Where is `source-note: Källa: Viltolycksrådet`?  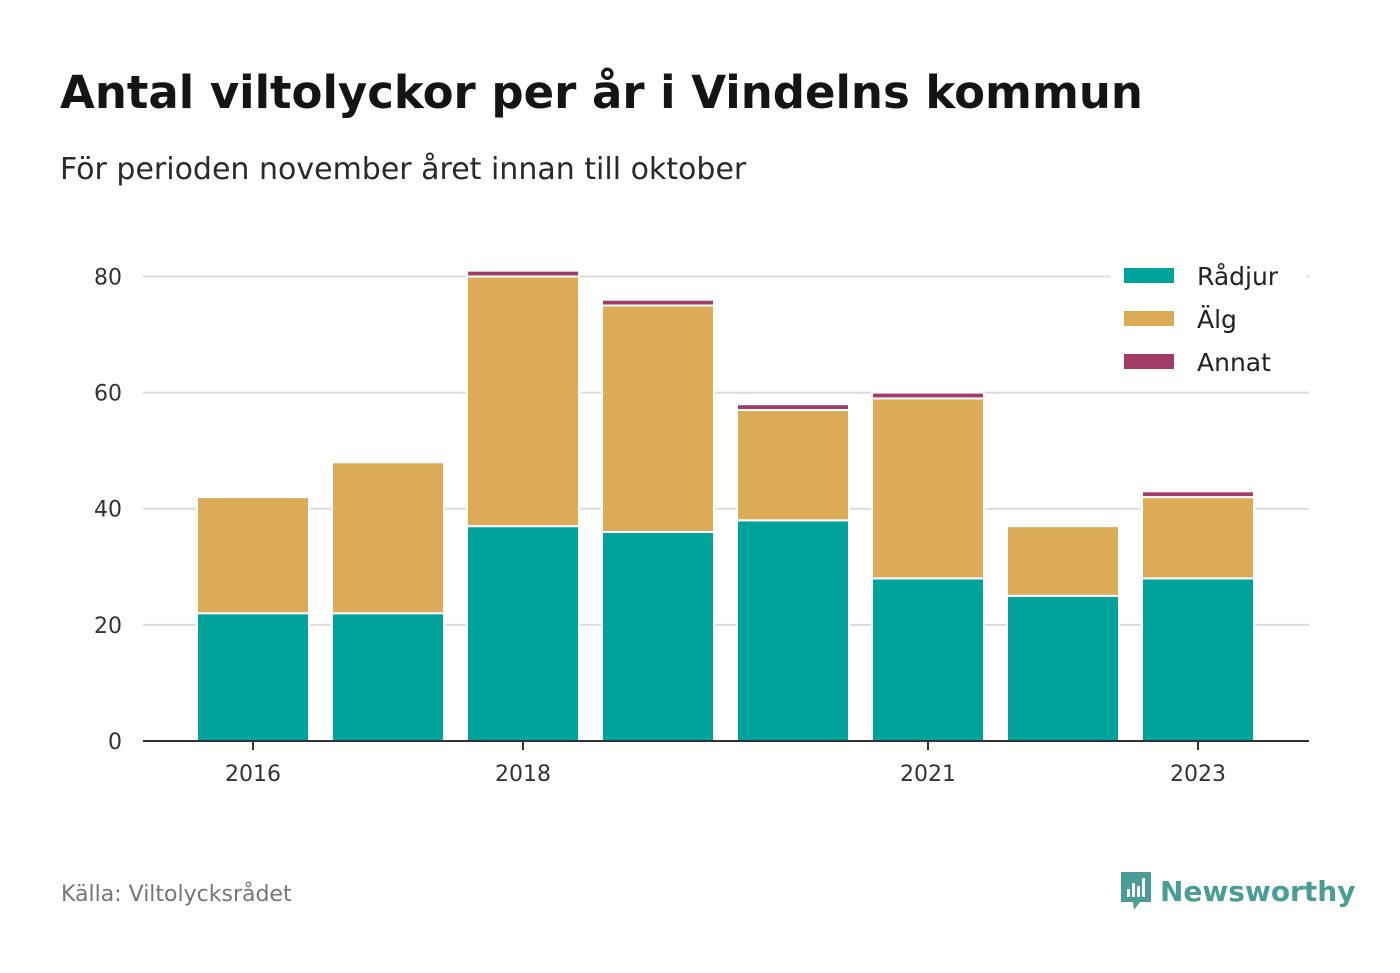 source-note: Källa: Viltolycksrådet is located at coordinates (176, 894).